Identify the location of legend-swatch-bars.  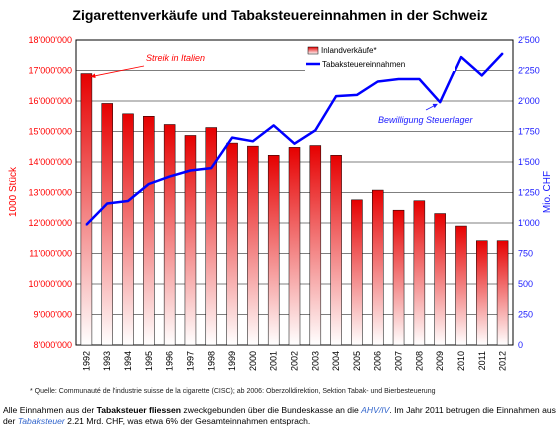
(313, 50).